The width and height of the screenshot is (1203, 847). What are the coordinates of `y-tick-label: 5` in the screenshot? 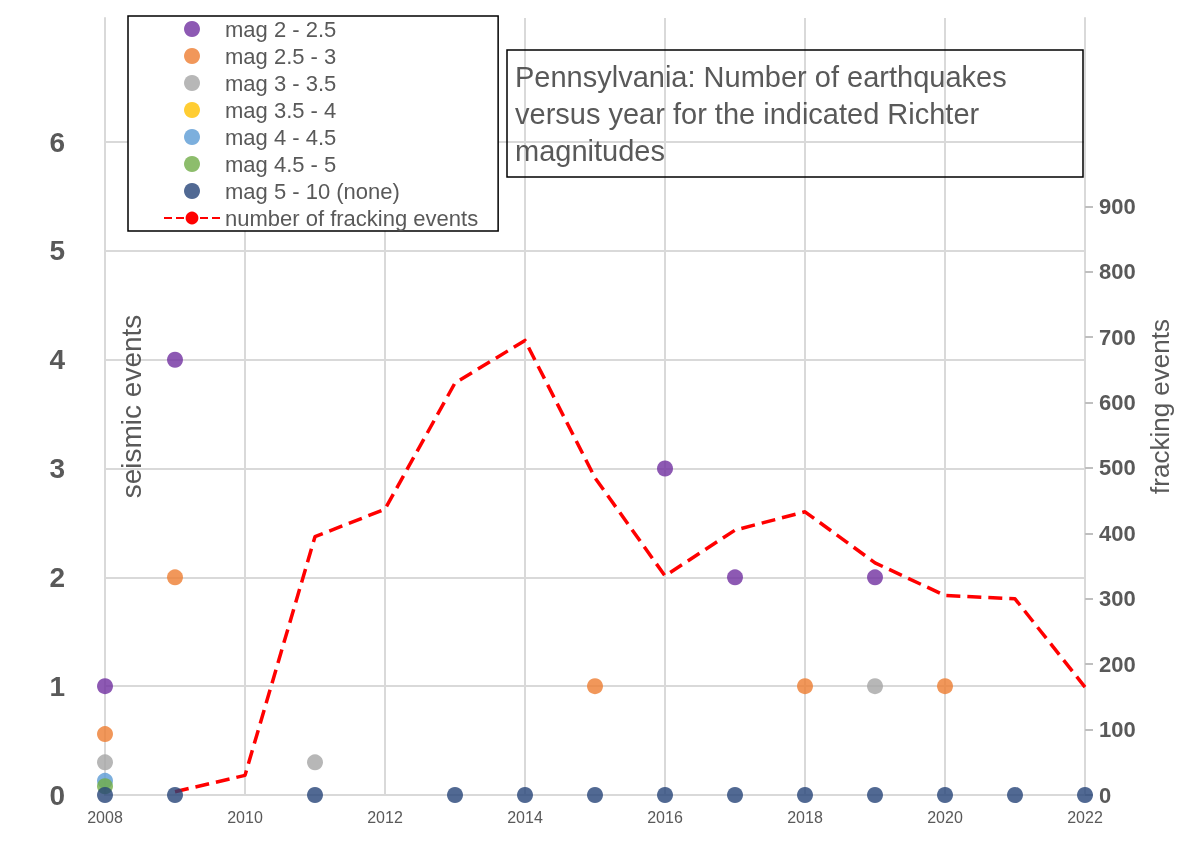 It's located at (57, 251).